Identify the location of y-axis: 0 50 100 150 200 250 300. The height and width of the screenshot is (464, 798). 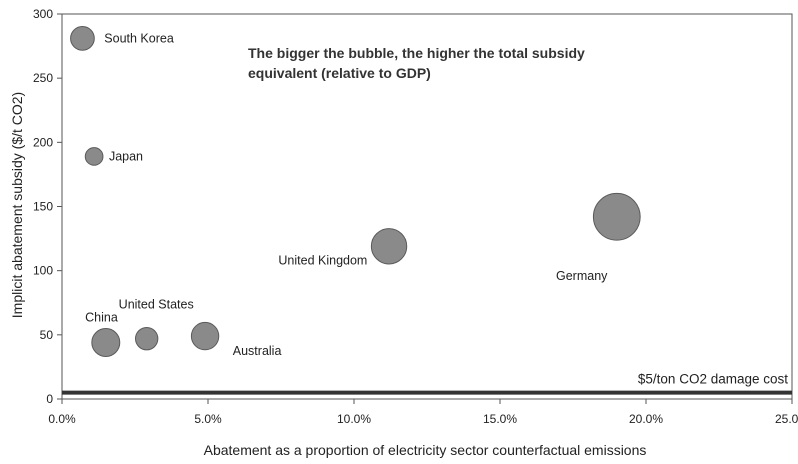
(47, 206).